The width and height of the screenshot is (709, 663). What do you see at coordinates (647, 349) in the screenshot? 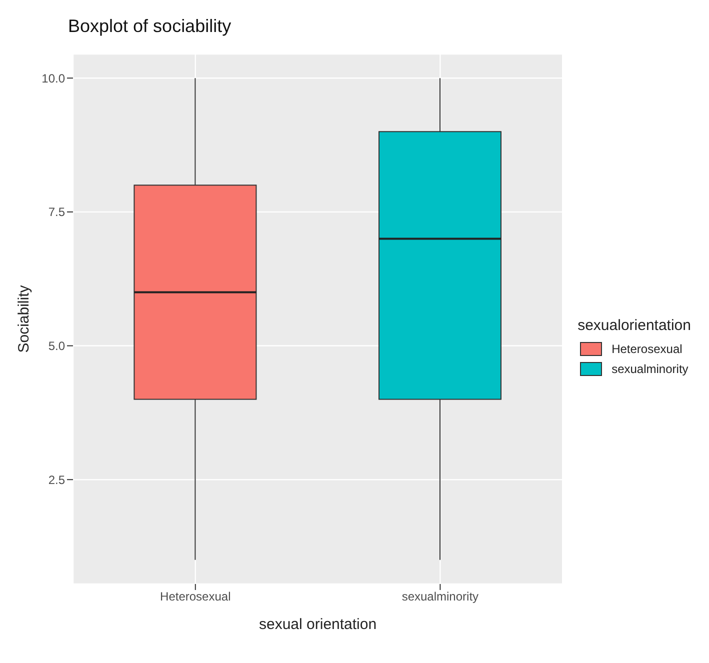
I see `legend-label: Heterosexual` at bounding box center [647, 349].